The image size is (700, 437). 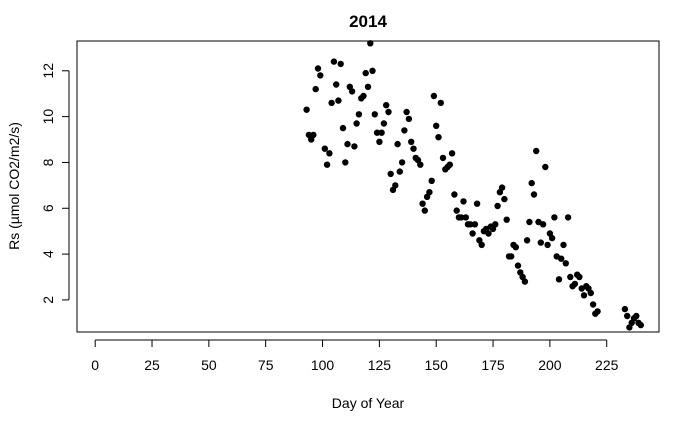 I want to click on x-tick-label: 0, so click(x=95, y=365).